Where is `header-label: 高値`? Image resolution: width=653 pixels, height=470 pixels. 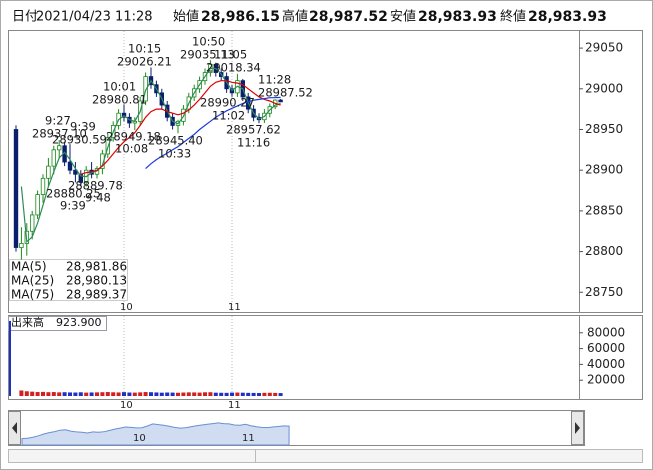
header-label: 高値 is located at coordinates (295, 17).